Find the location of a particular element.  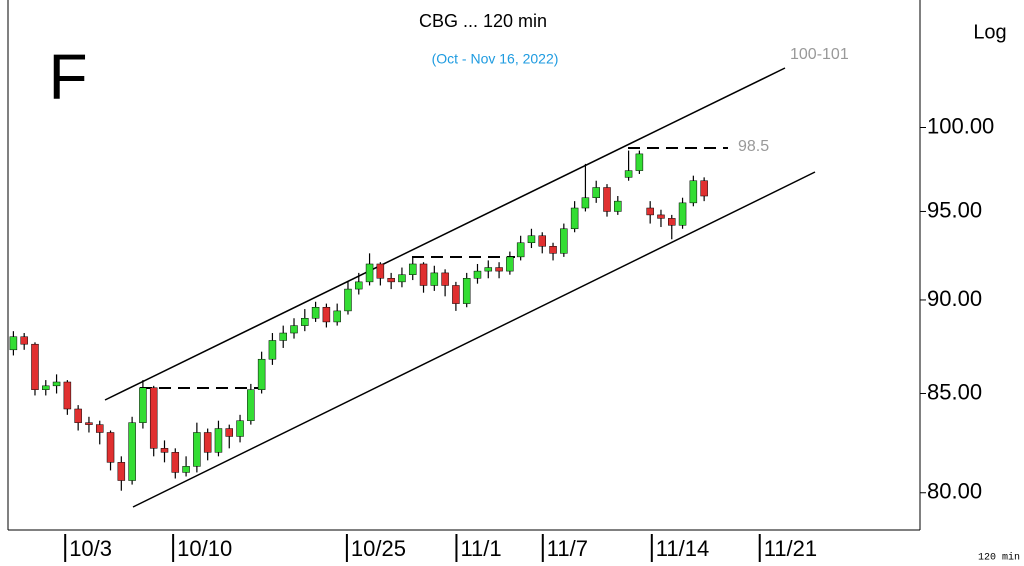

chart-subtitle: (Oct - Nov 16, 2022) is located at coordinates (495, 59).